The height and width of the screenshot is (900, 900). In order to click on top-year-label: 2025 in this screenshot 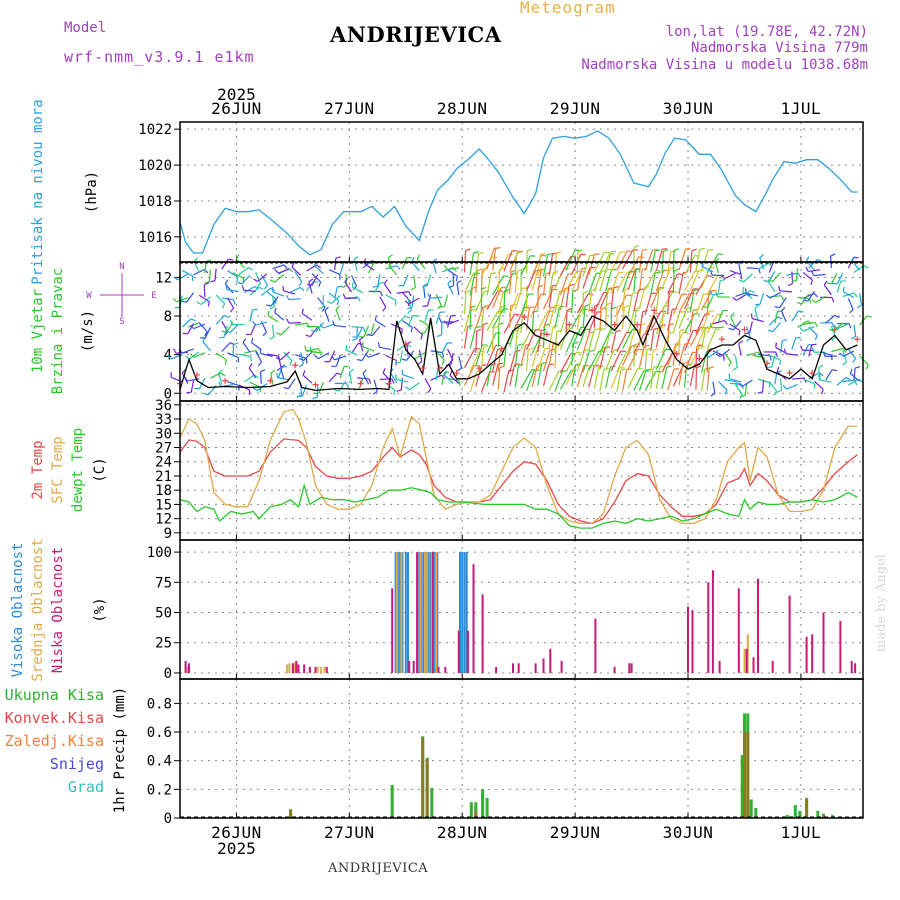, I will do `click(236, 94)`.